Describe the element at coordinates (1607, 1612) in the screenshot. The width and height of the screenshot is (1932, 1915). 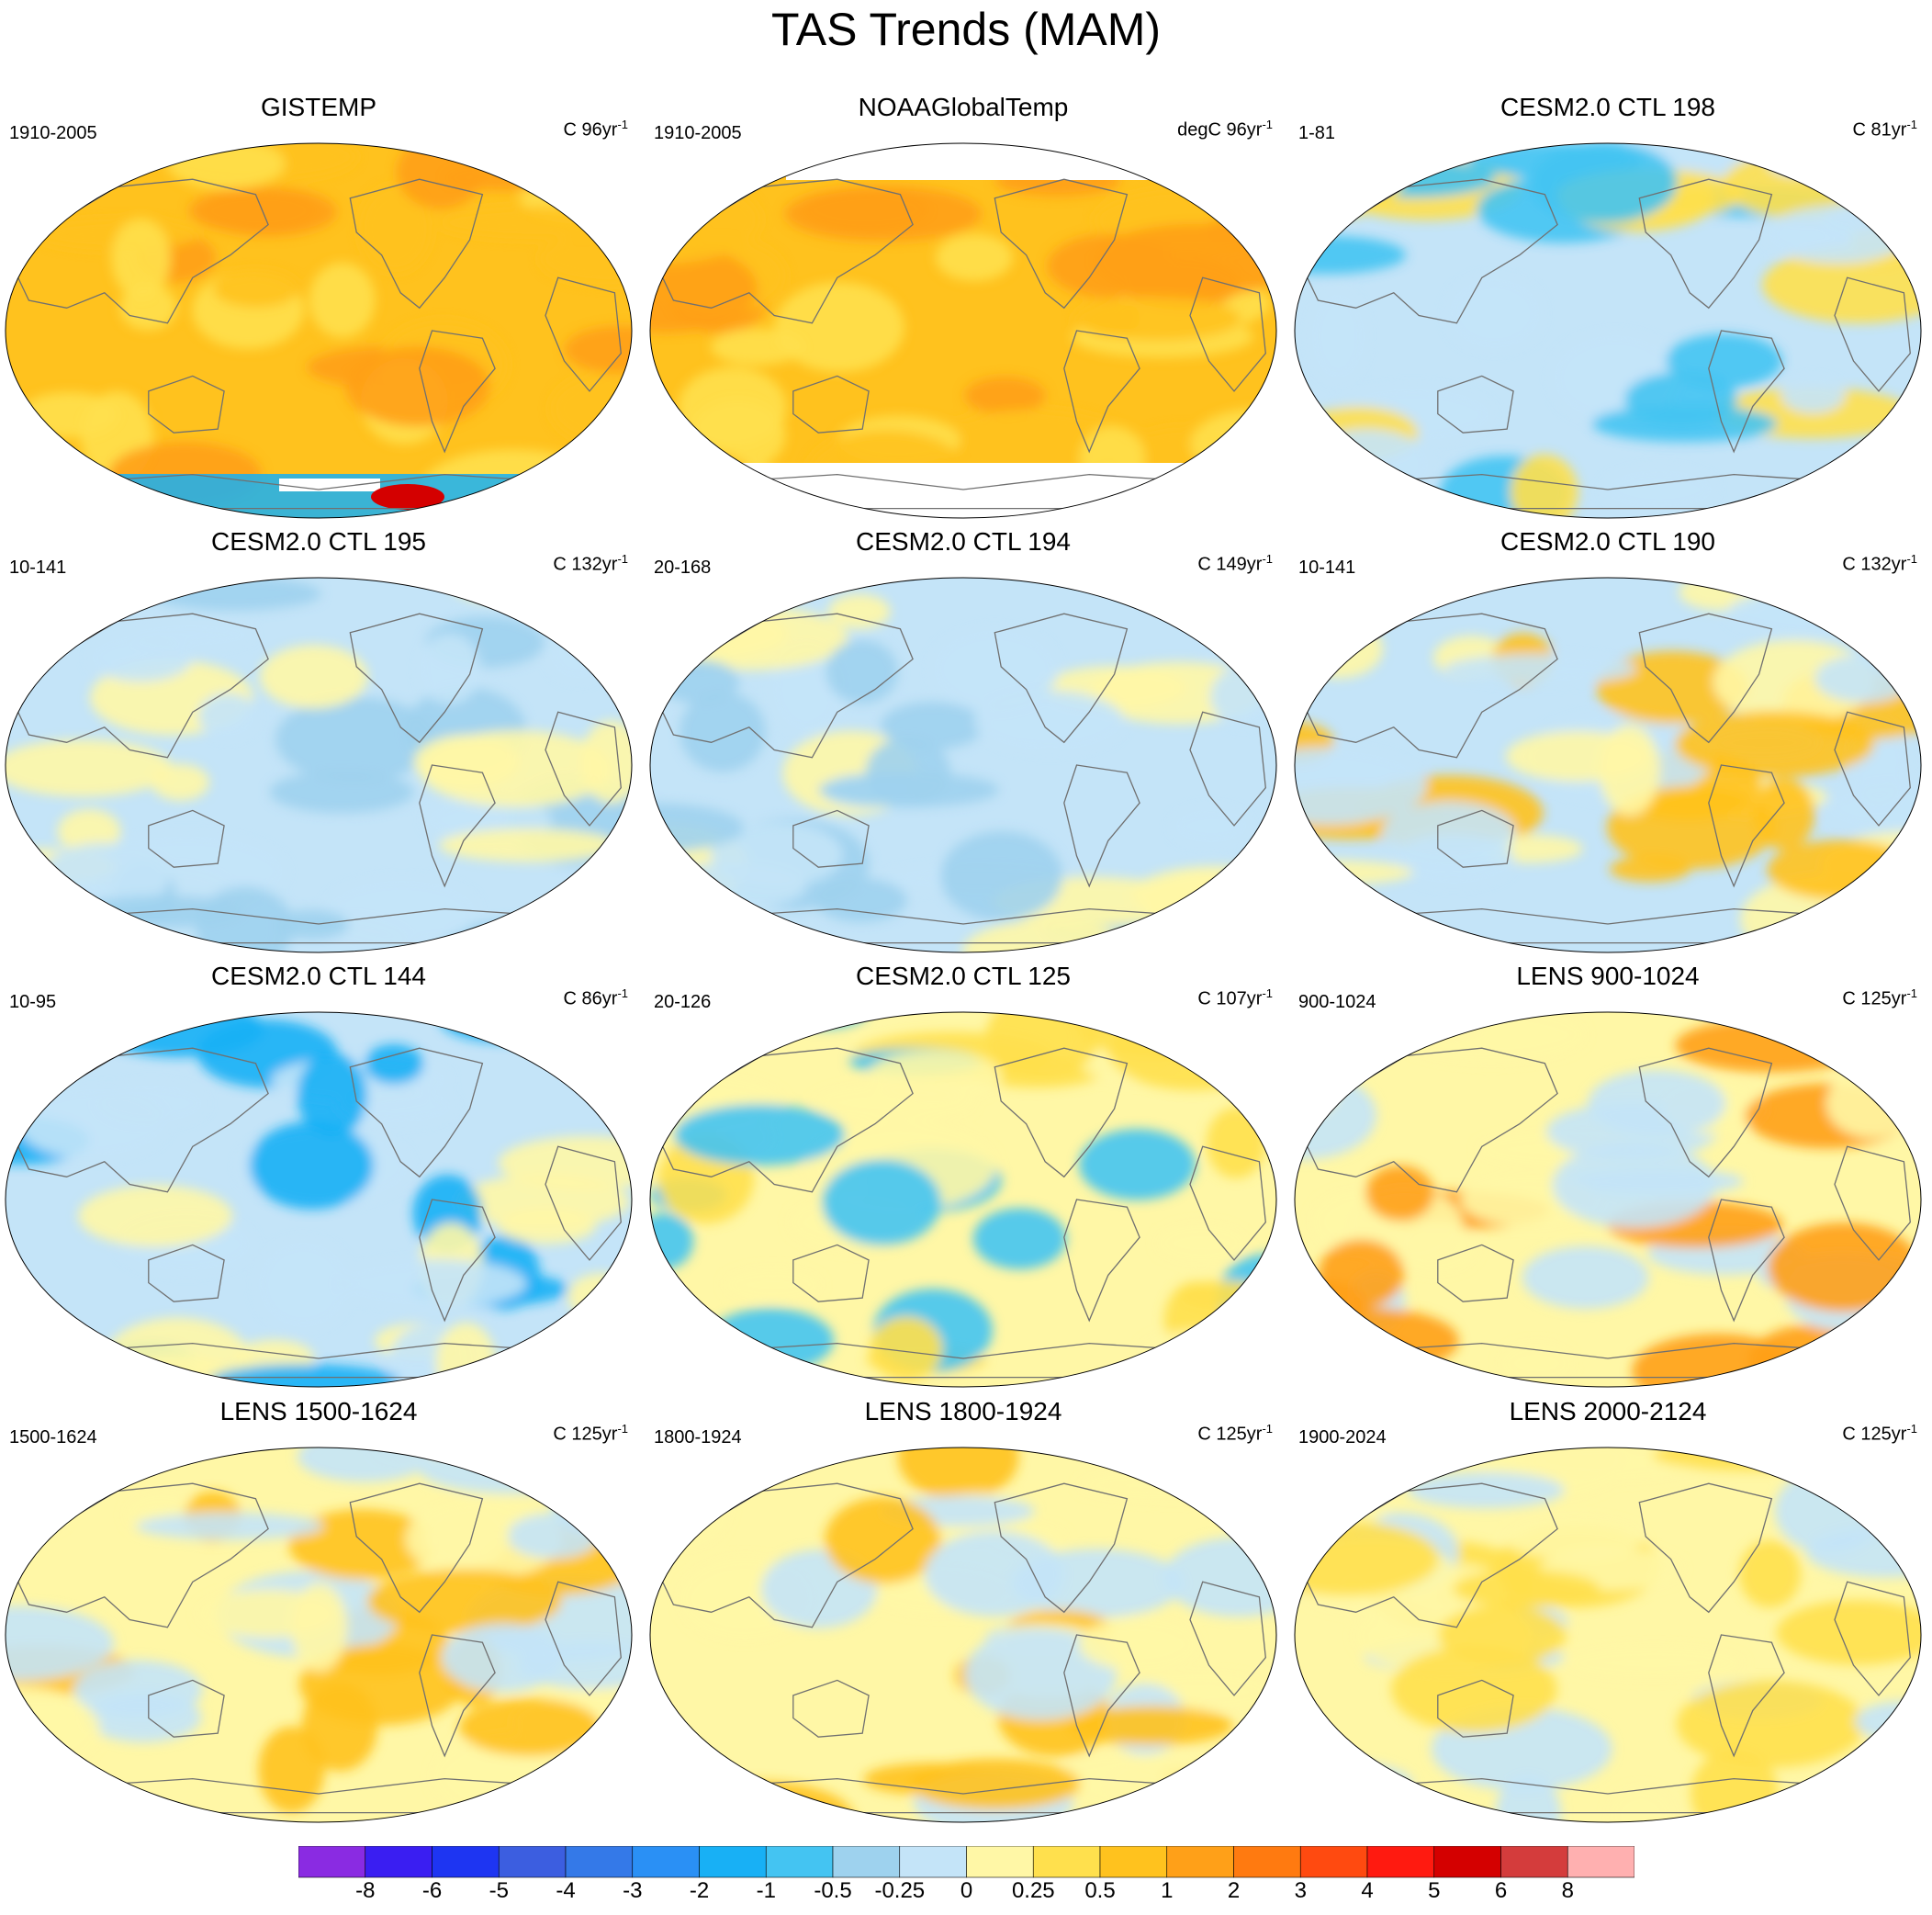
I see `map-panel: LENS 2000-2124 1900-2024 C 125yr-1` at that location.